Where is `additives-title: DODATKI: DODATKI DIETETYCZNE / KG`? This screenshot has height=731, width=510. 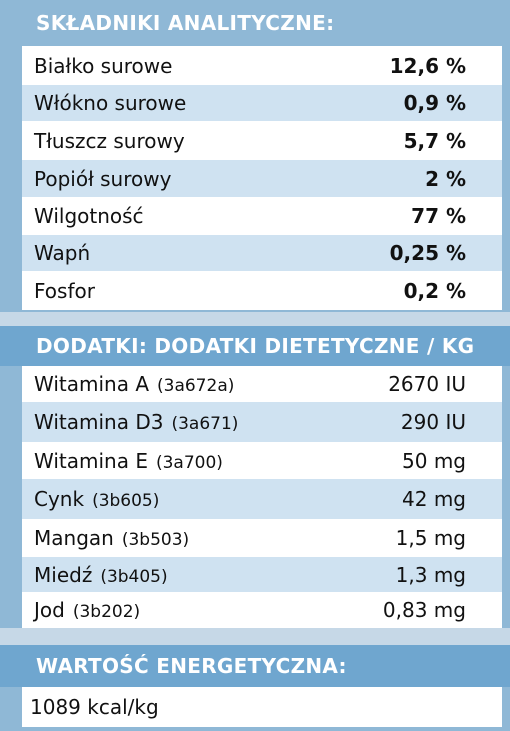 additives-title: DODATKI: DODATKI DIETETYCZNE / KG is located at coordinates (255, 346).